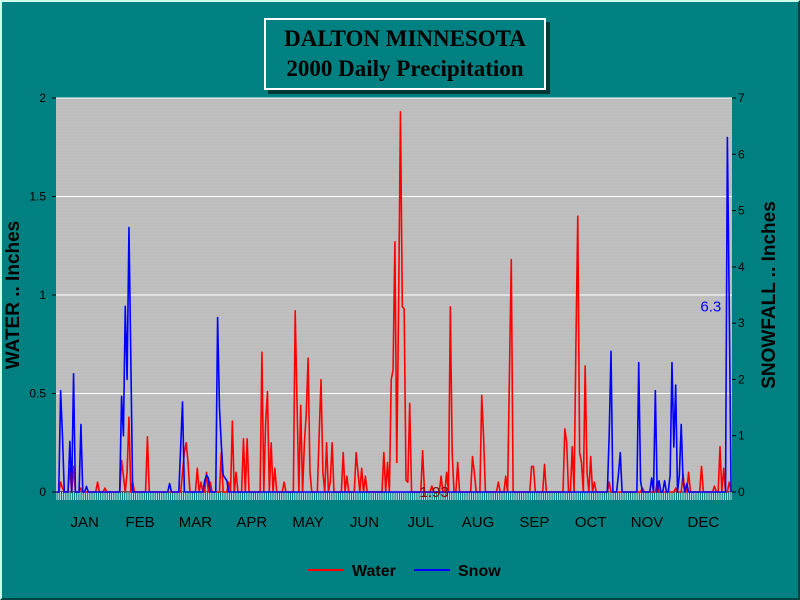  Describe the element at coordinates (196, 522) in the screenshot. I see `month-label: MAR` at that location.